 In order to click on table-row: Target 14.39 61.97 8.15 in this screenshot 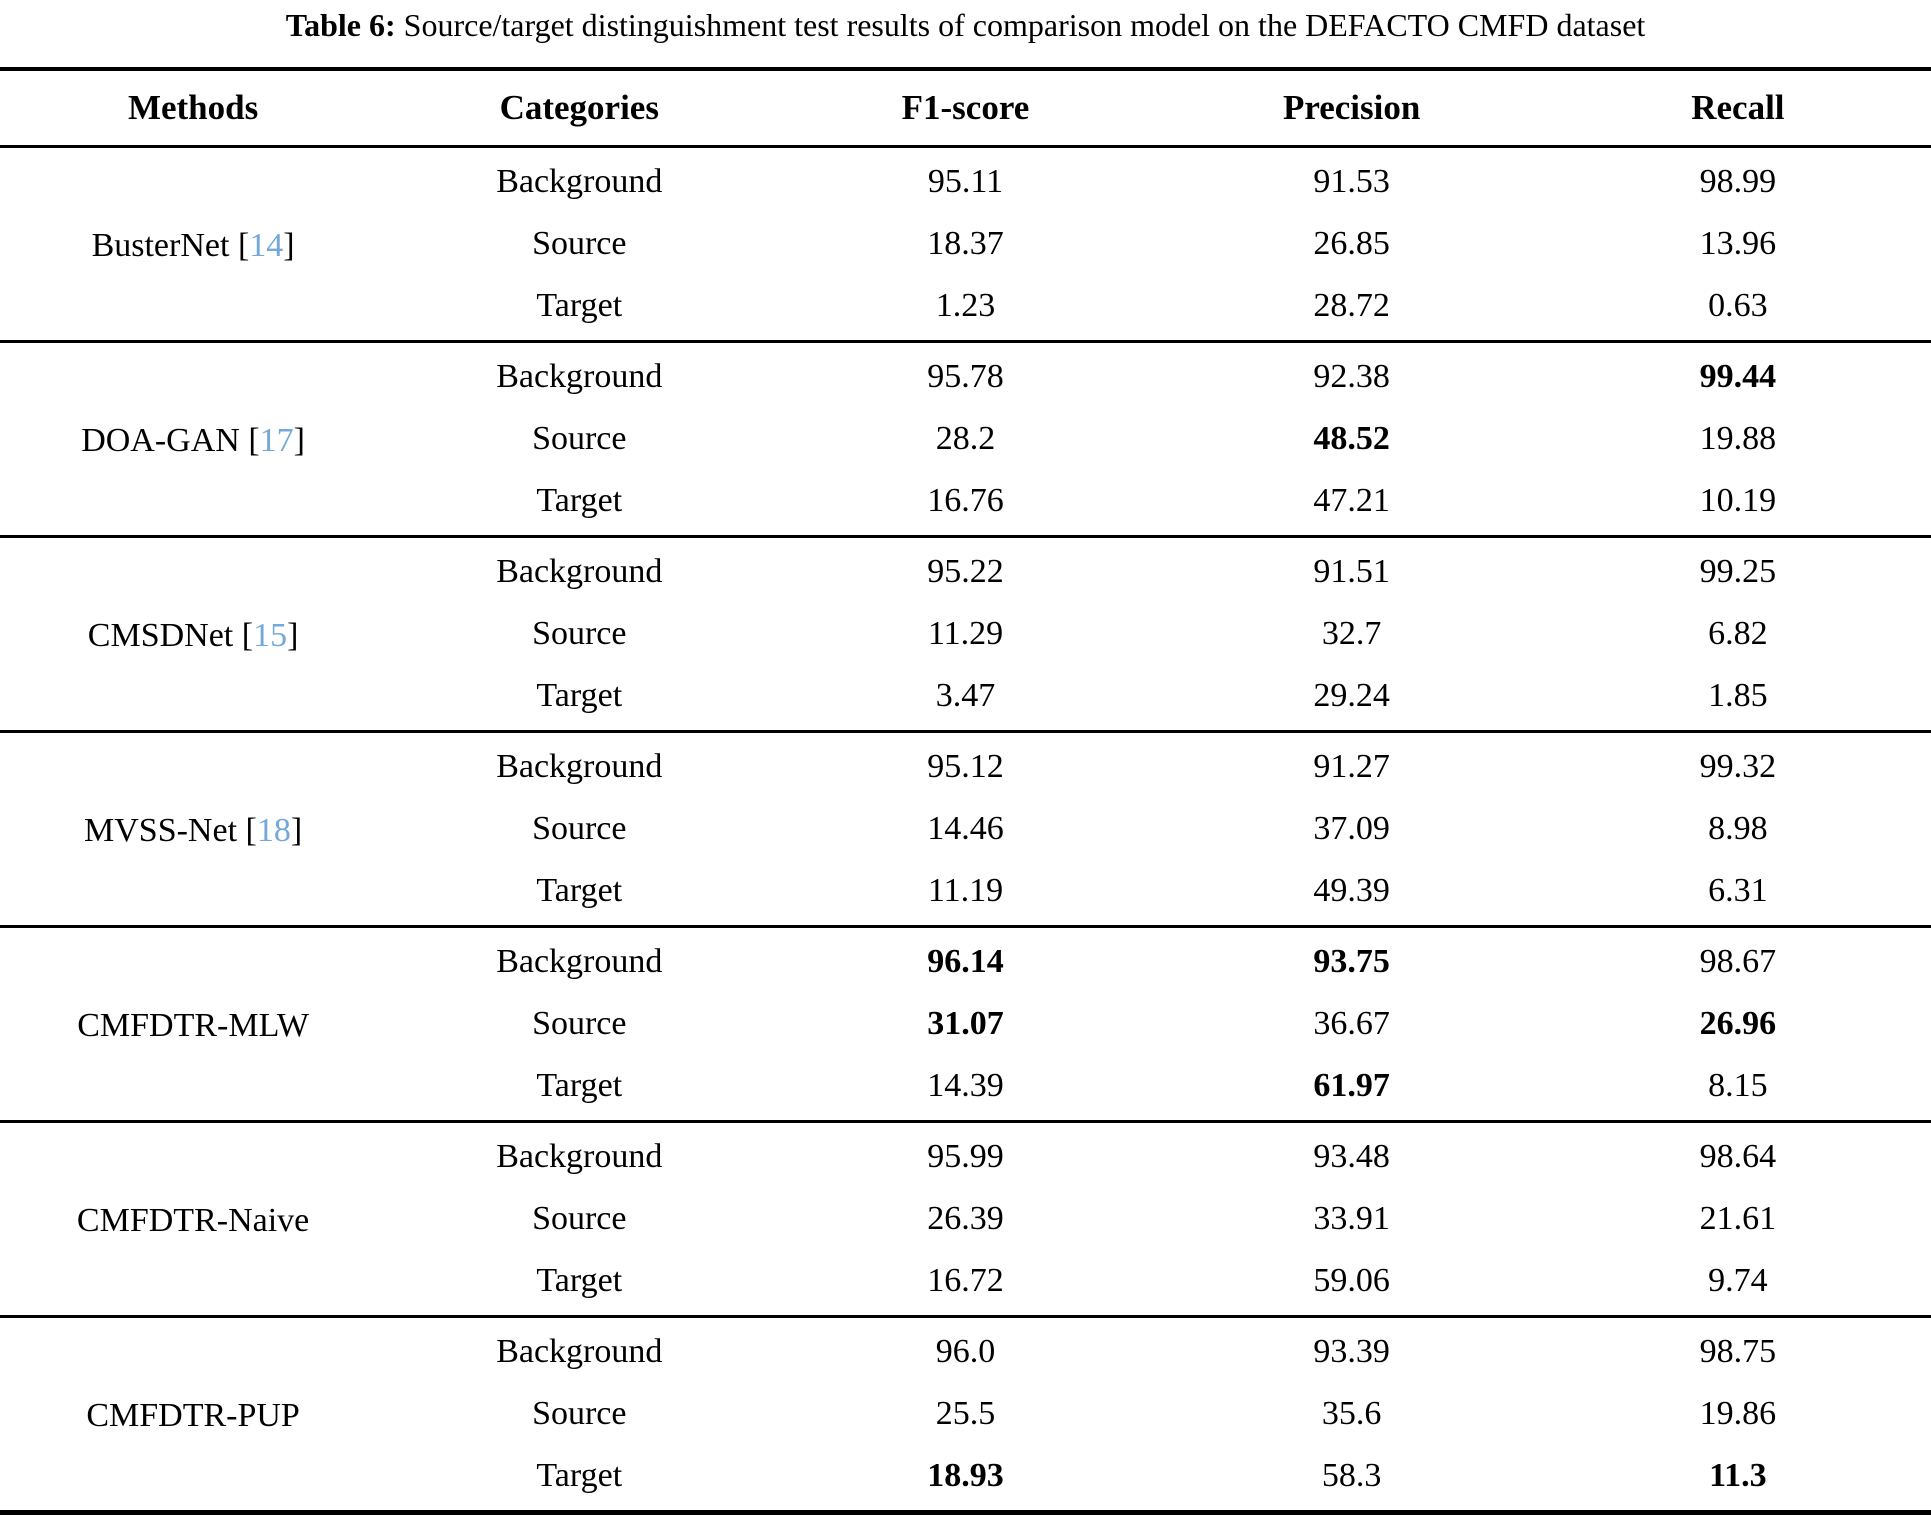, I will do `click(965, 1088)`.